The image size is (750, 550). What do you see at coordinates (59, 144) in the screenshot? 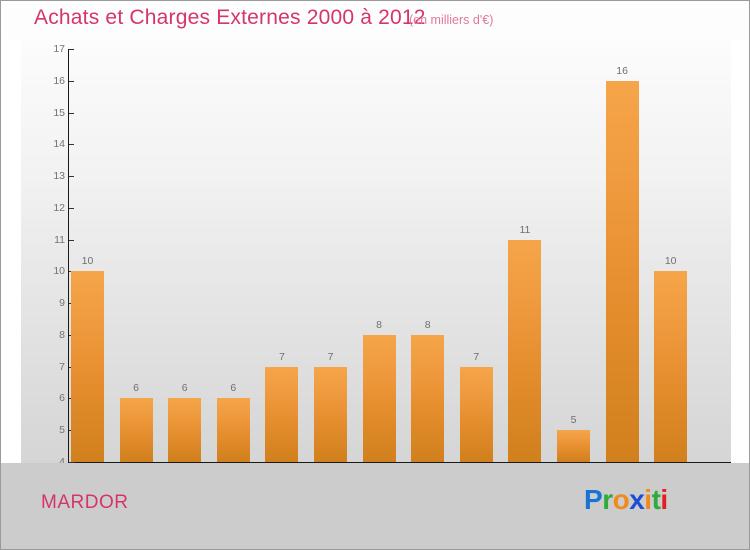
I see `y-axis-tick-label: 14` at bounding box center [59, 144].